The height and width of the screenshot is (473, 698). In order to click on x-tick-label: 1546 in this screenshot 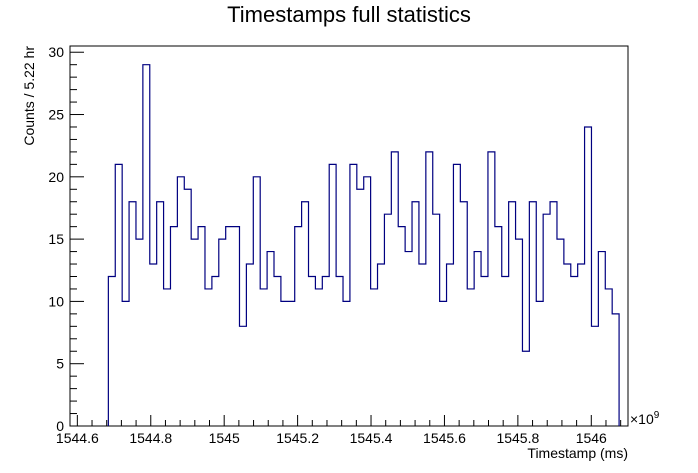, I will do `click(591, 438)`.